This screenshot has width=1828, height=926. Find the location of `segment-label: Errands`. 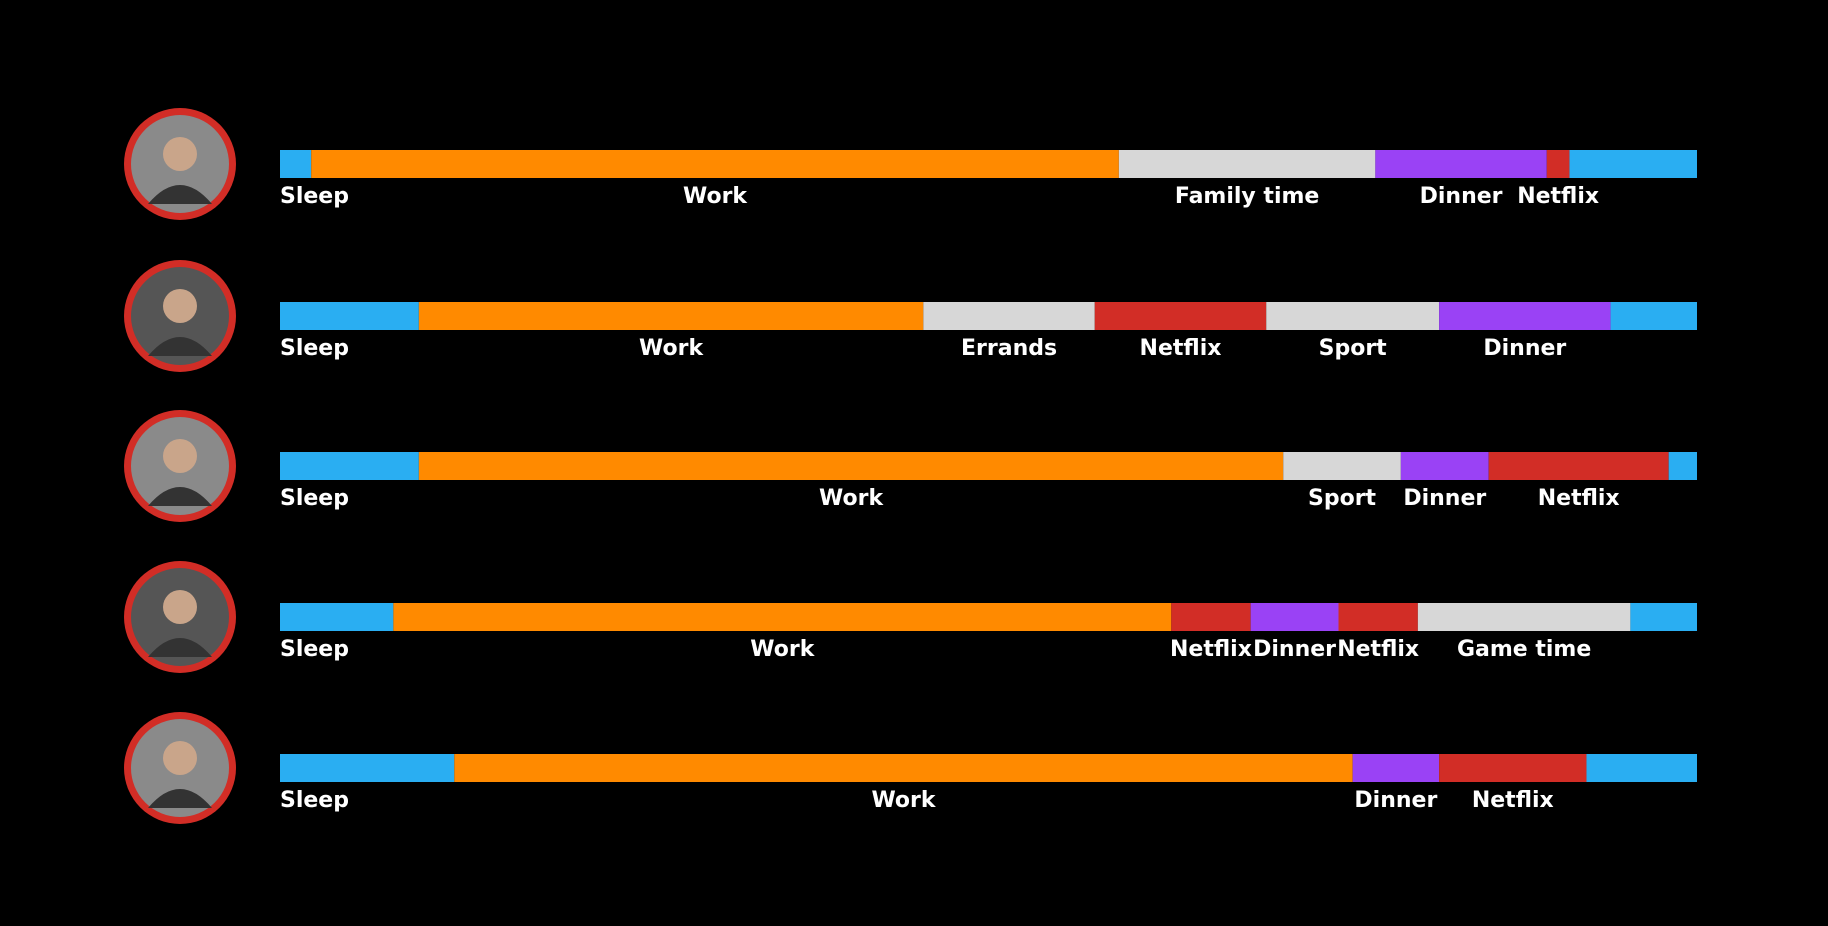

segment-label: Errands is located at coordinates (1009, 348).